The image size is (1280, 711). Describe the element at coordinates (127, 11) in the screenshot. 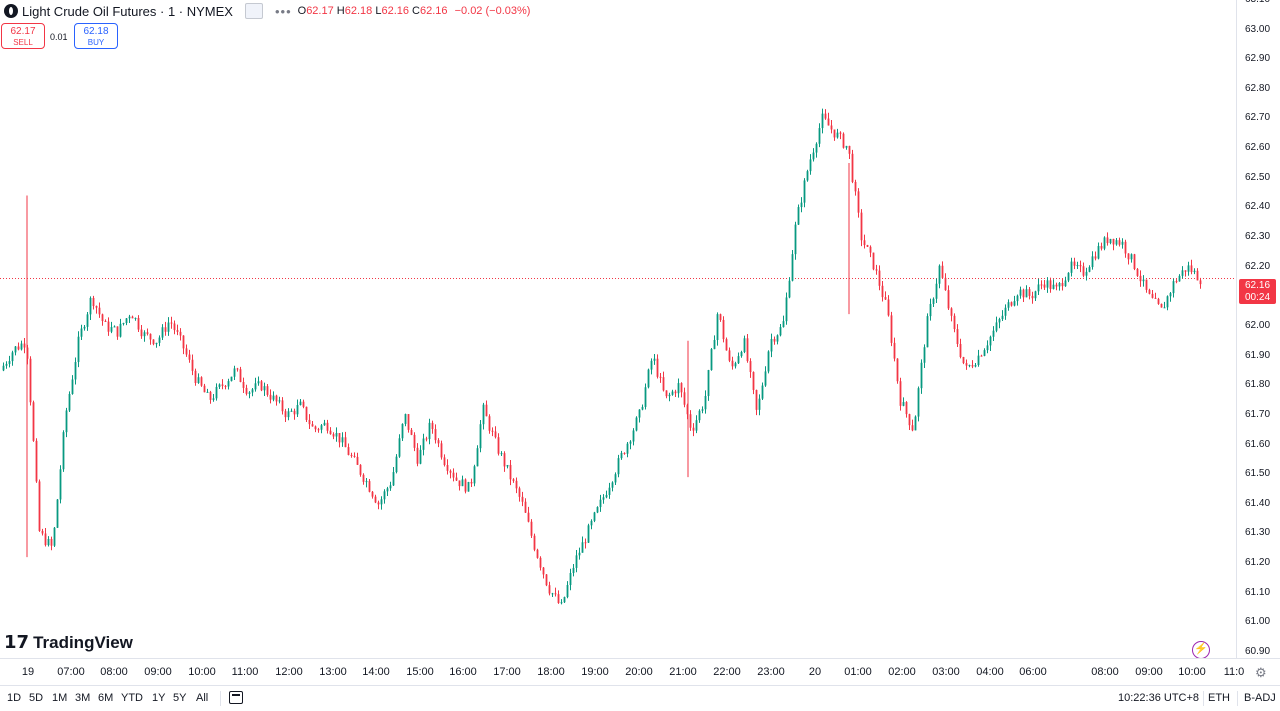

I see `symbol-title: Light Crude Oil Futures · 1 · NYMEX` at that location.